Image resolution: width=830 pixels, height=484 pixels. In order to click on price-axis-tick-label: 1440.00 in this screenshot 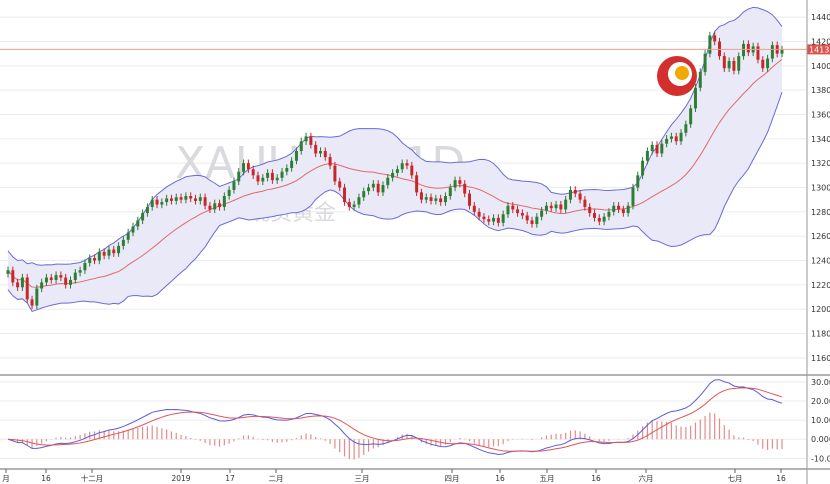, I will do `click(820, 17)`.